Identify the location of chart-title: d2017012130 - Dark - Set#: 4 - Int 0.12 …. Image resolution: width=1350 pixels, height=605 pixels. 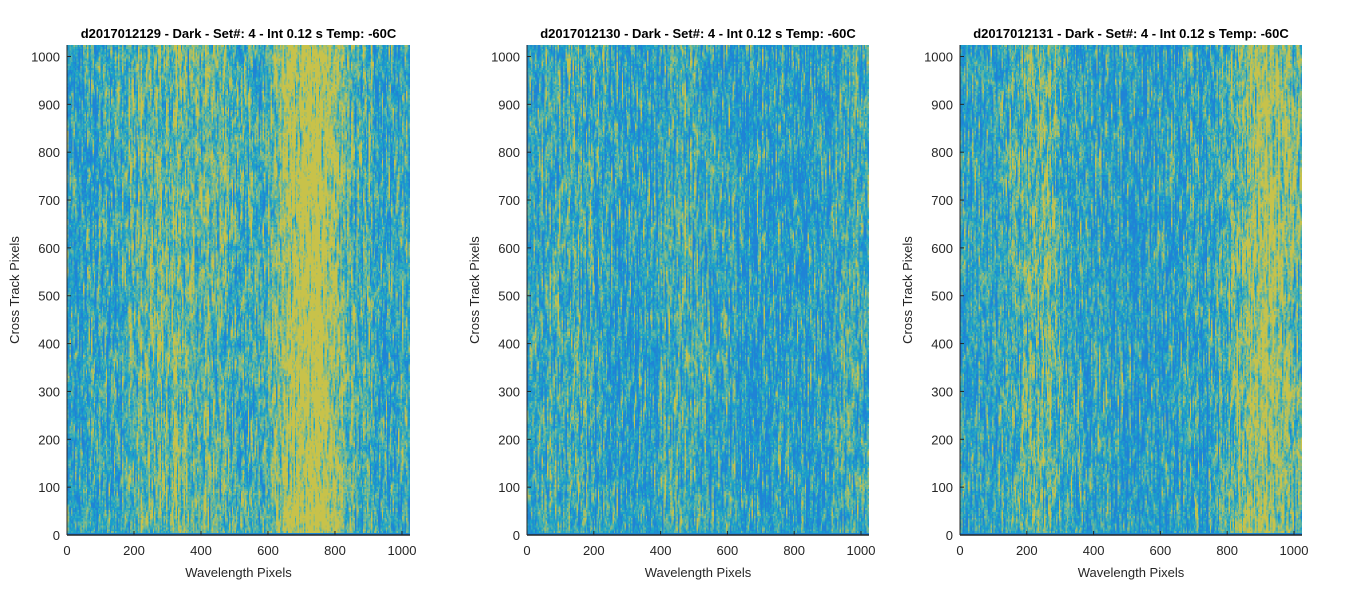
(698, 33).